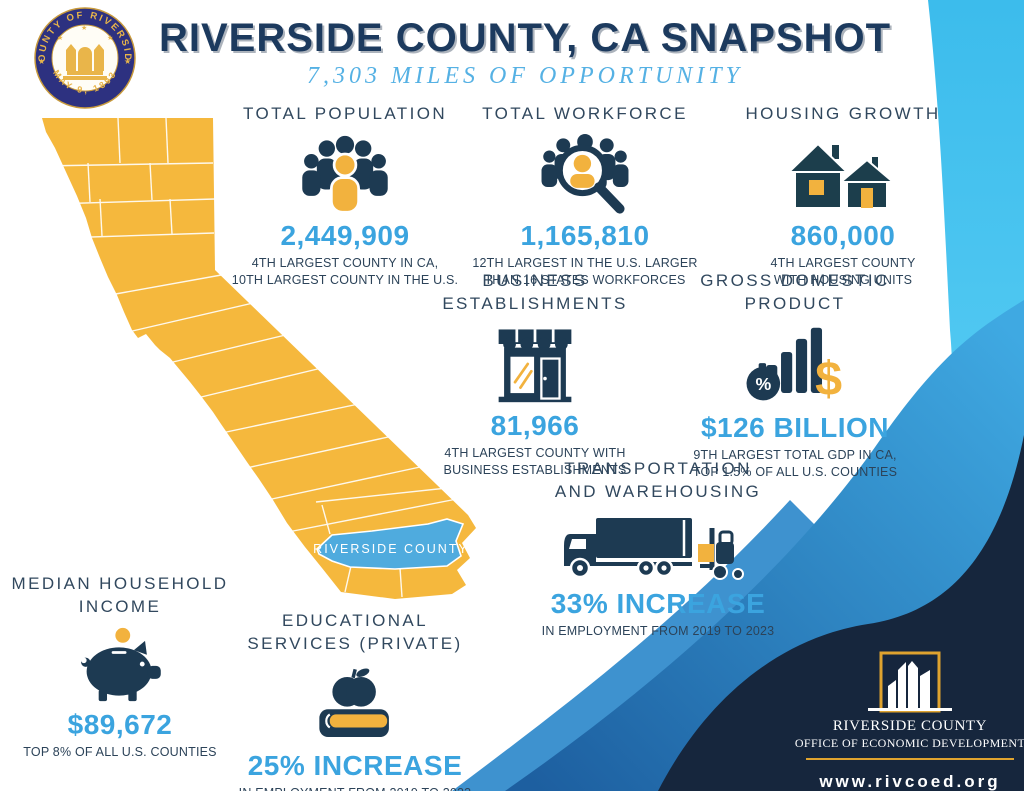 The image size is (1024, 791). I want to click on stat-value: $126 BILLION, so click(795, 427).